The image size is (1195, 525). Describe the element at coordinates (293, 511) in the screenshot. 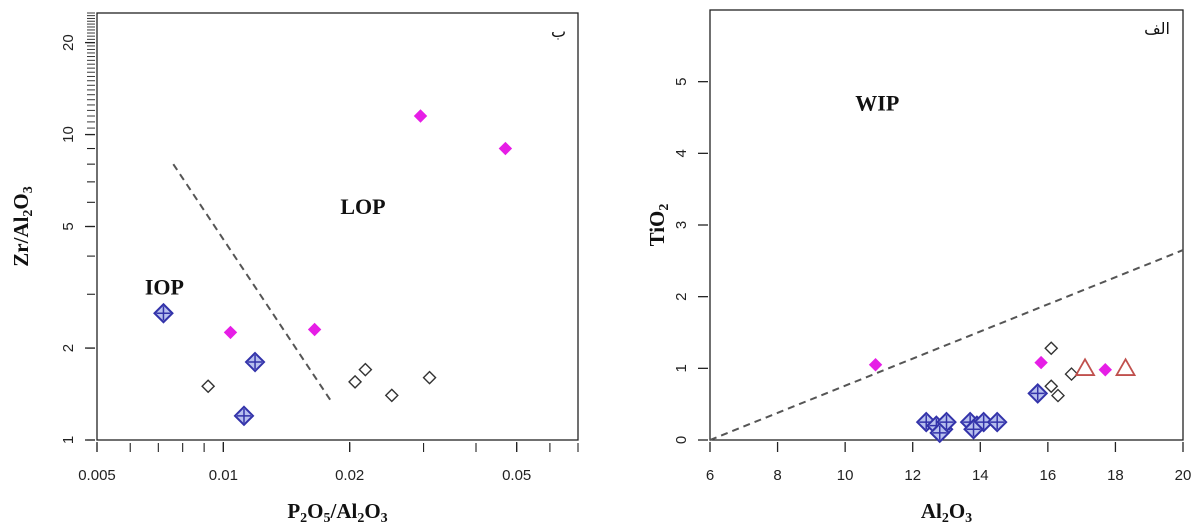

I see `axis-title-part: P` at that location.